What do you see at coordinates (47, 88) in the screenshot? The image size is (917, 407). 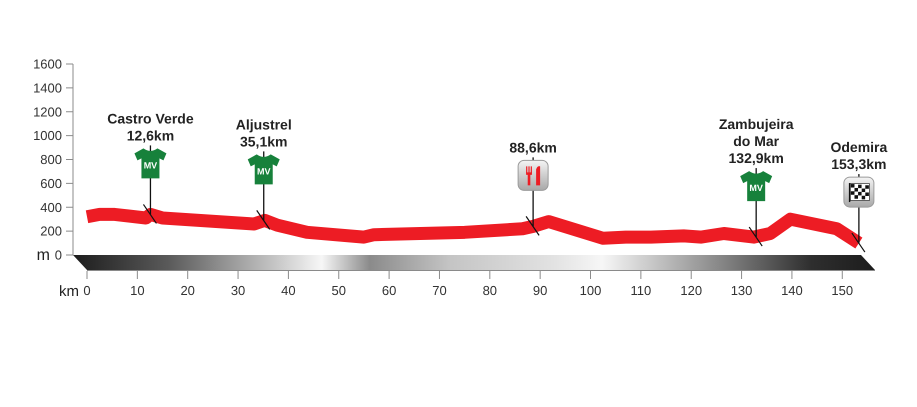 I see `y-tick-label: 1400` at bounding box center [47, 88].